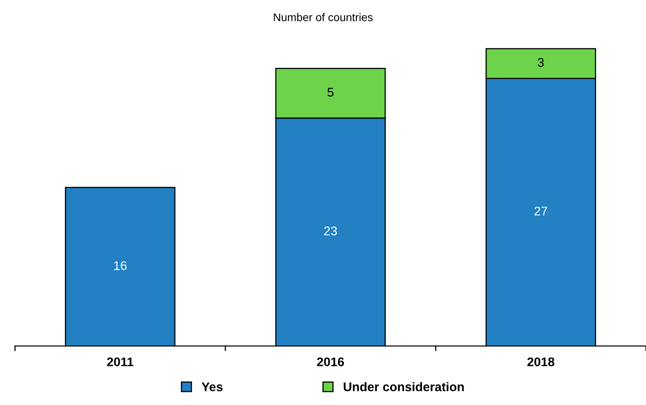 The height and width of the screenshot is (405, 646). What do you see at coordinates (404, 387) in the screenshot?
I see `legend-label: Under consideration` at bounding box center [404, 387].